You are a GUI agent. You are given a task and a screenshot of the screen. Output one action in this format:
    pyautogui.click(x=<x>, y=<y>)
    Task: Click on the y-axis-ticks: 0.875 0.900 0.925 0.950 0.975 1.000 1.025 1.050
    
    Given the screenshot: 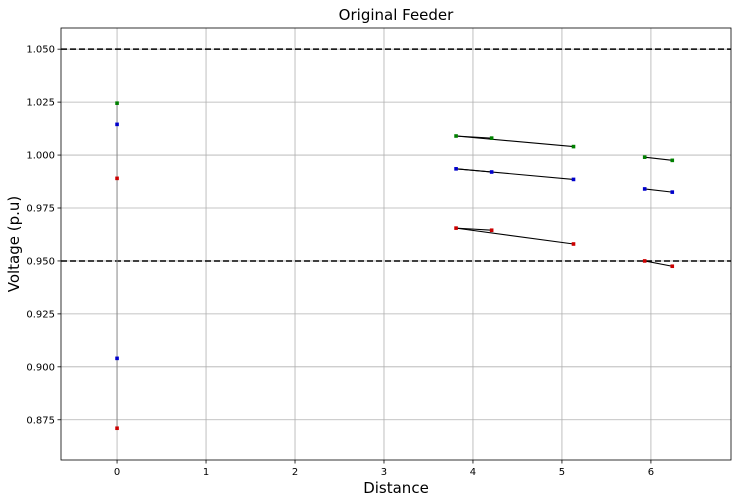 What is the action you would take?
    pyautogui.click(x=43, y=235)
    